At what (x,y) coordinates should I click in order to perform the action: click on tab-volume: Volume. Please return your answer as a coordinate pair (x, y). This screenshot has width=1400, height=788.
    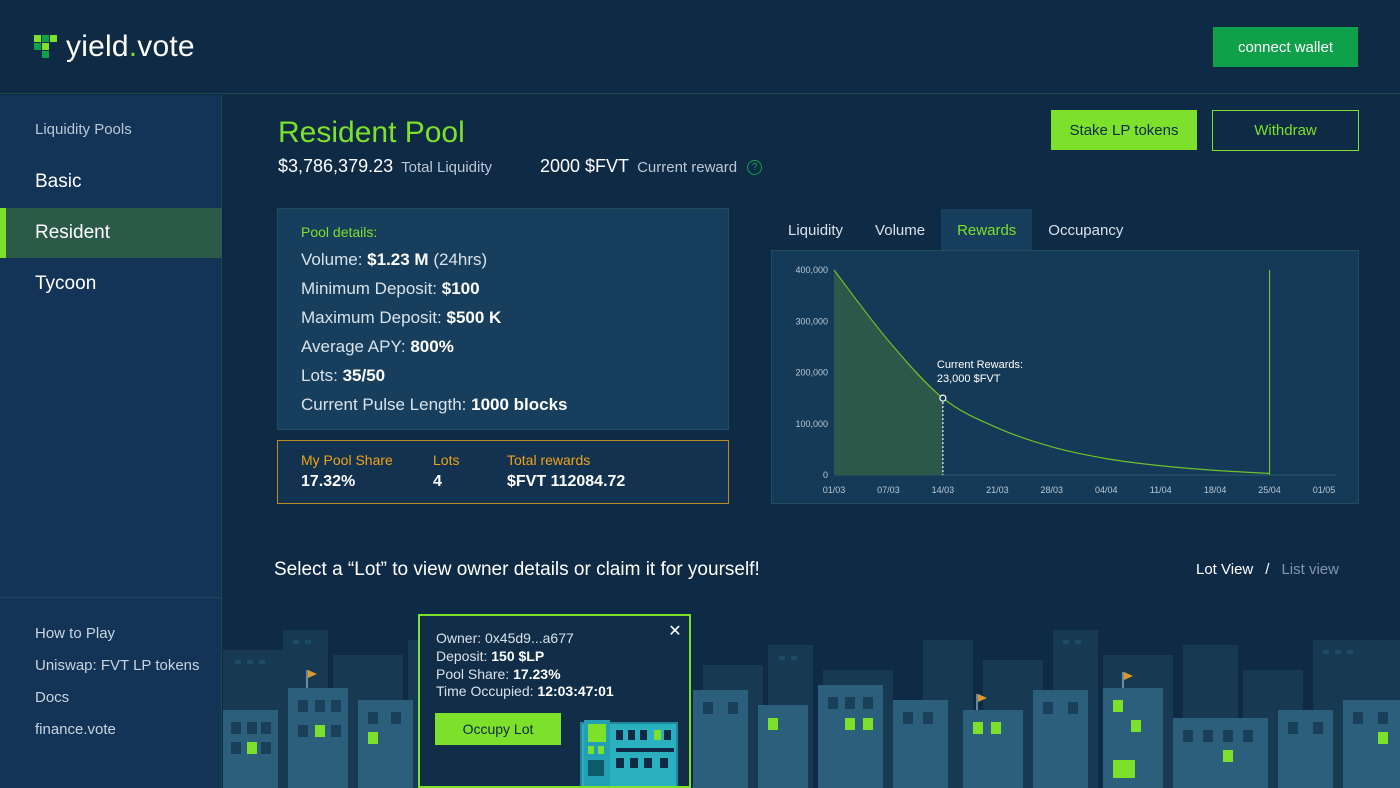
    Looking at the image, I should click on (900, 230).